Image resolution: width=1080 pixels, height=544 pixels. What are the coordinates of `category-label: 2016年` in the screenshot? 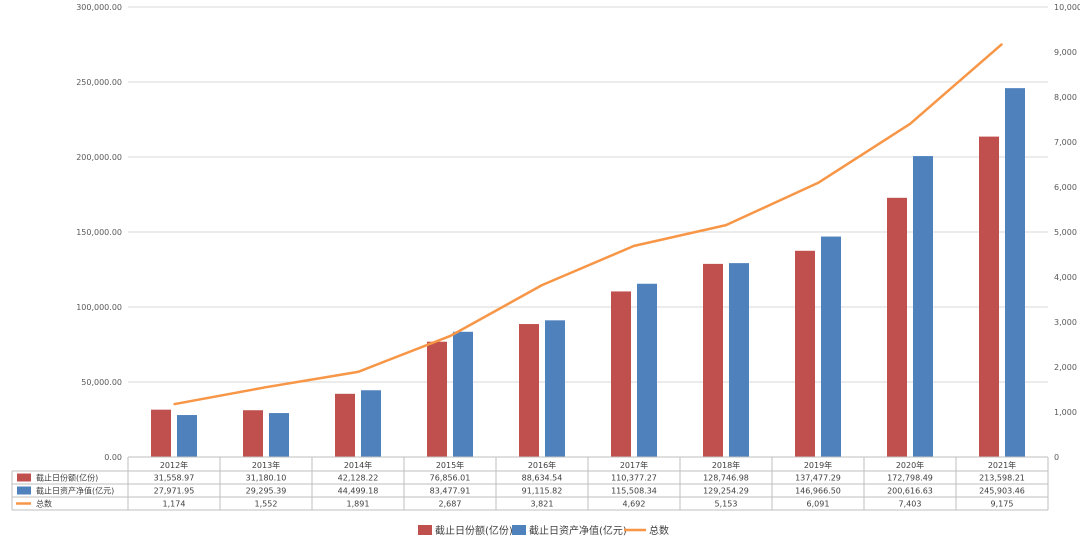 It's located at (542, 465).